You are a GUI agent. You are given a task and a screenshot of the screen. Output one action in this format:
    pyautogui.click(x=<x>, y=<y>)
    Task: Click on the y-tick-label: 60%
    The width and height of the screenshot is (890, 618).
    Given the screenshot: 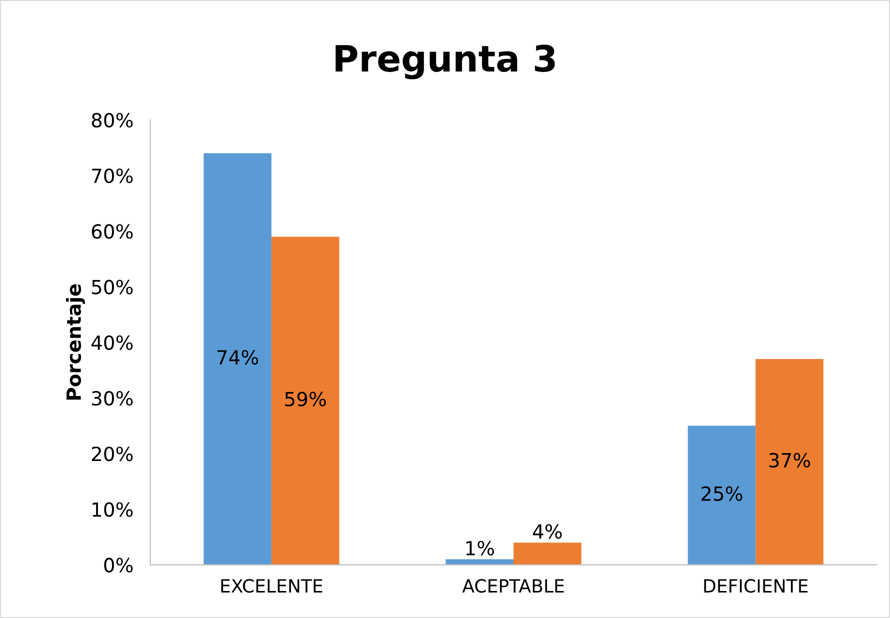 What is the action you would take?
    pyautogui.click(x=112, y=231)
    